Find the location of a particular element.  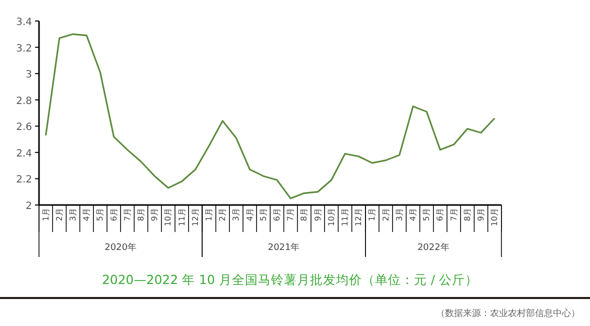

y-tick-label: 2.8 is located at coordinates (24, 101).